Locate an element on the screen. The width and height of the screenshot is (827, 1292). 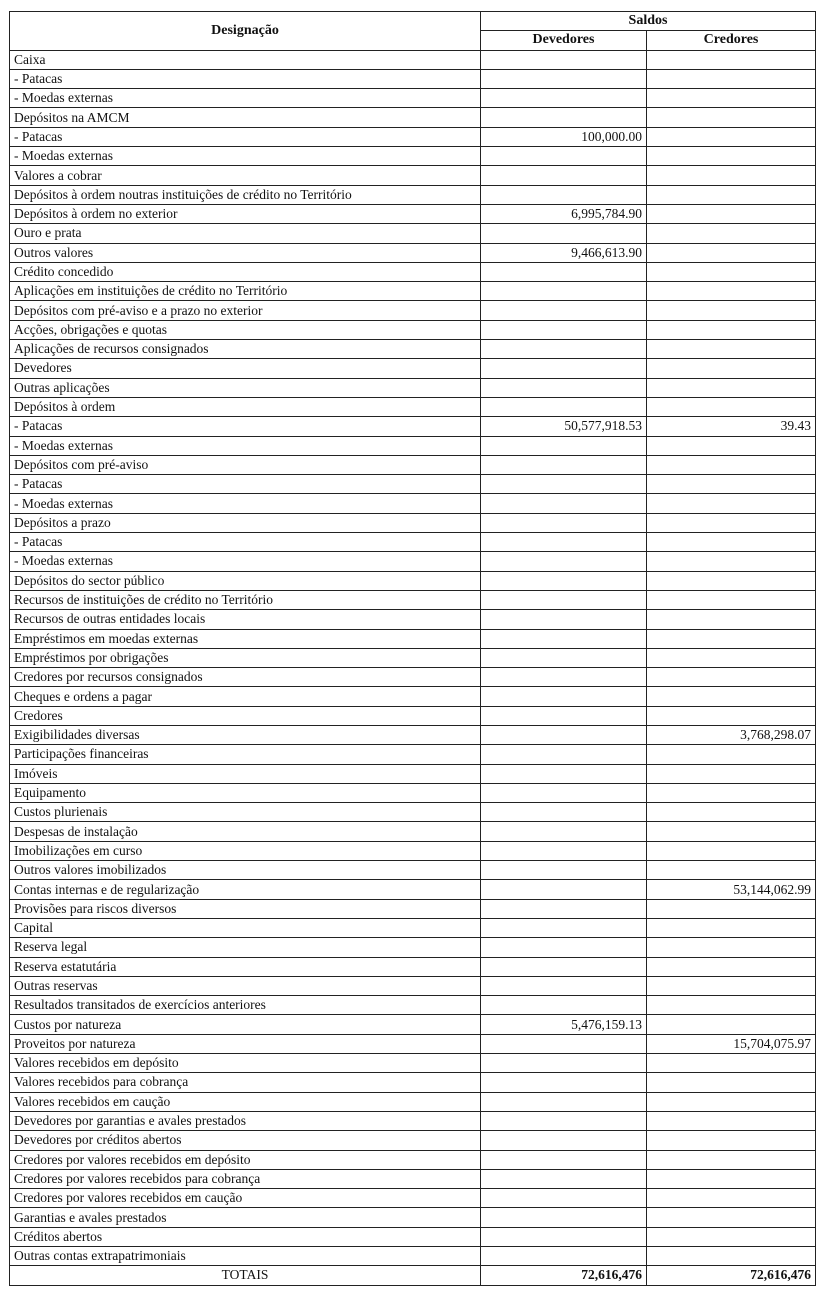
row-devedores: 100,000.00 is located at coordinates (563, 137).